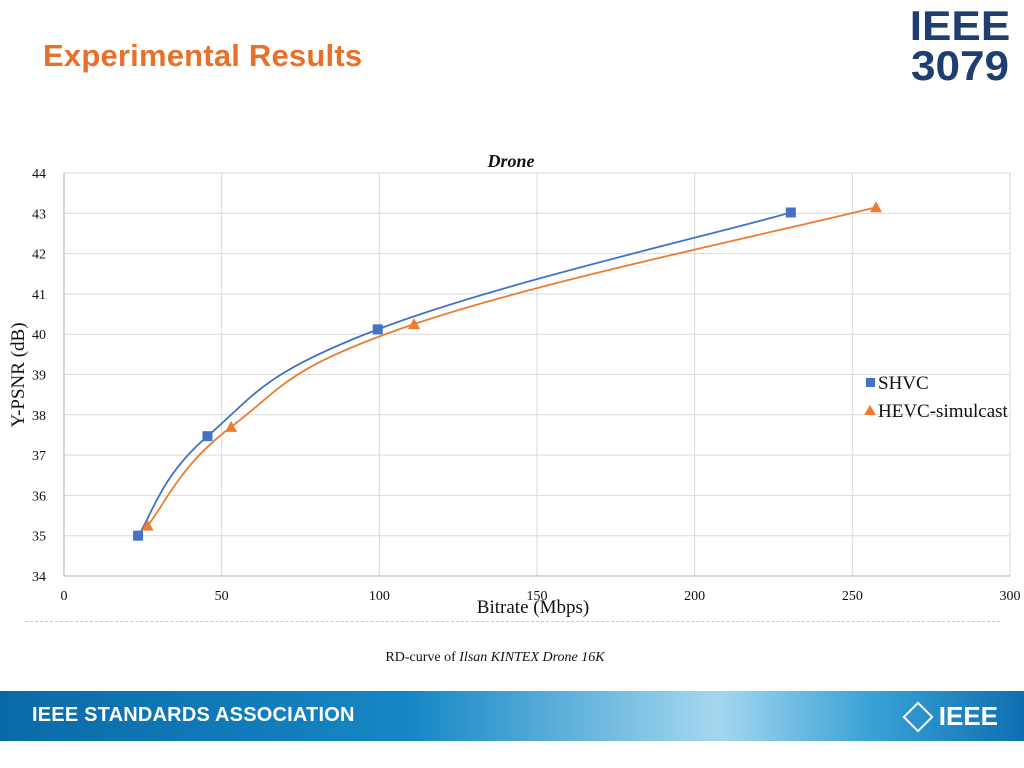  I want to click on x-tick-label: 0, so click(64, 596).